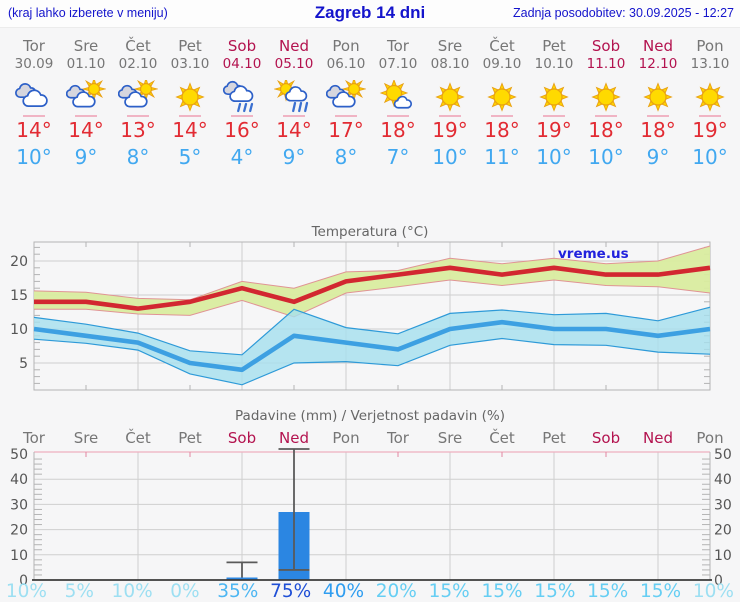 The image size is (740, 602). I want to click on precip-probability-label: 75%, so click(291, 591).